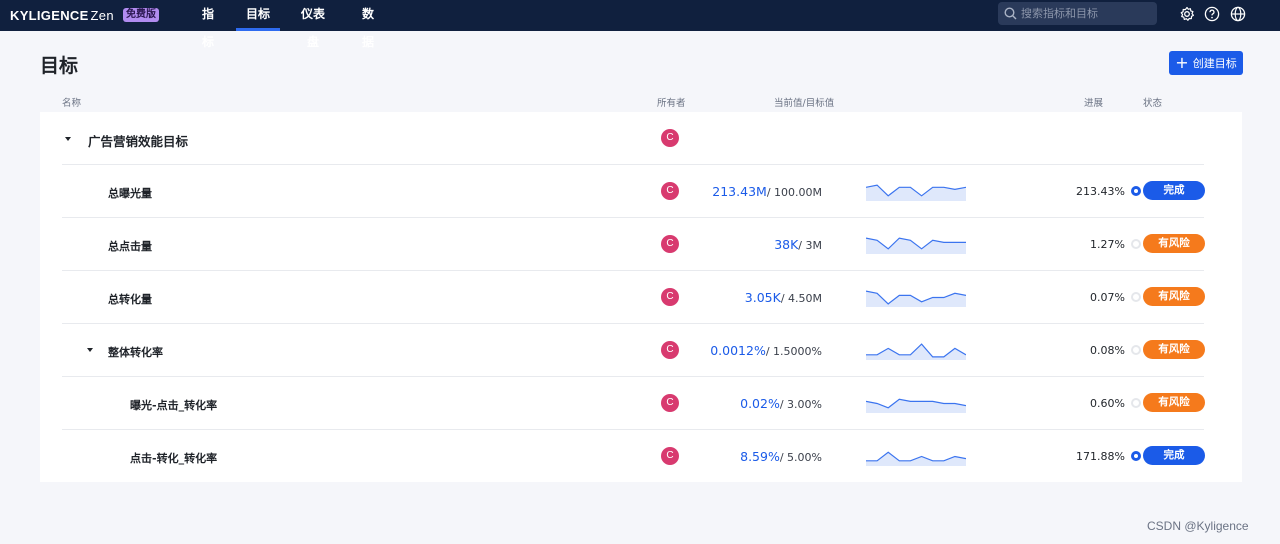  Describe the element at coordinates (739, 191) in the screenshot. I see `current-value: 213.43M` at that location.